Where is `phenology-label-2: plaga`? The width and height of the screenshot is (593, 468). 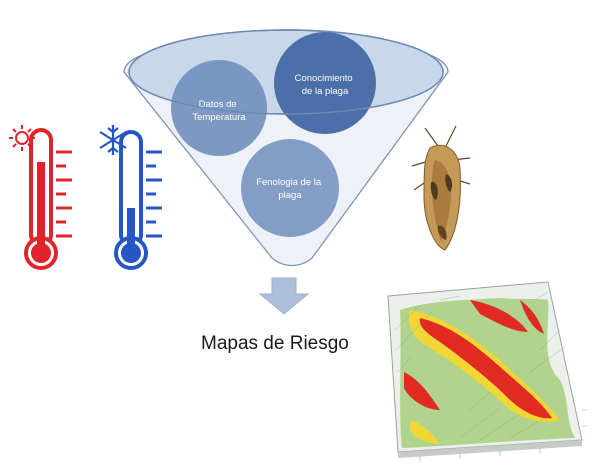
phenology-label-2: plaga is located at coordinates (290, 195).